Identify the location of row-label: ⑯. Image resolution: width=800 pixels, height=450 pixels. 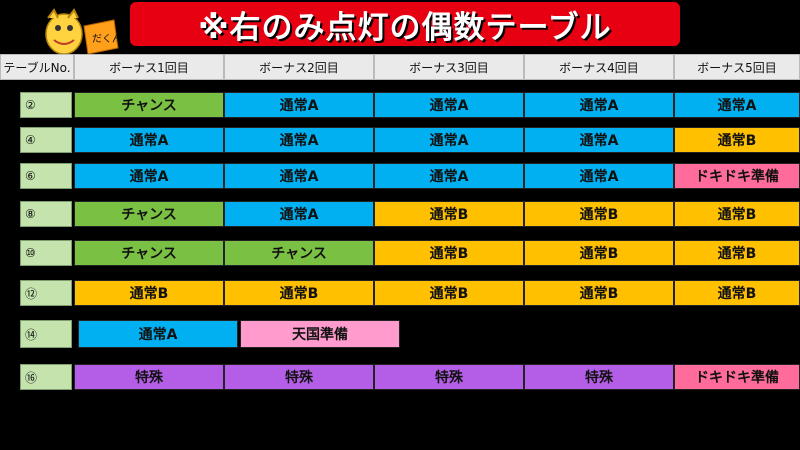
(46, 377).